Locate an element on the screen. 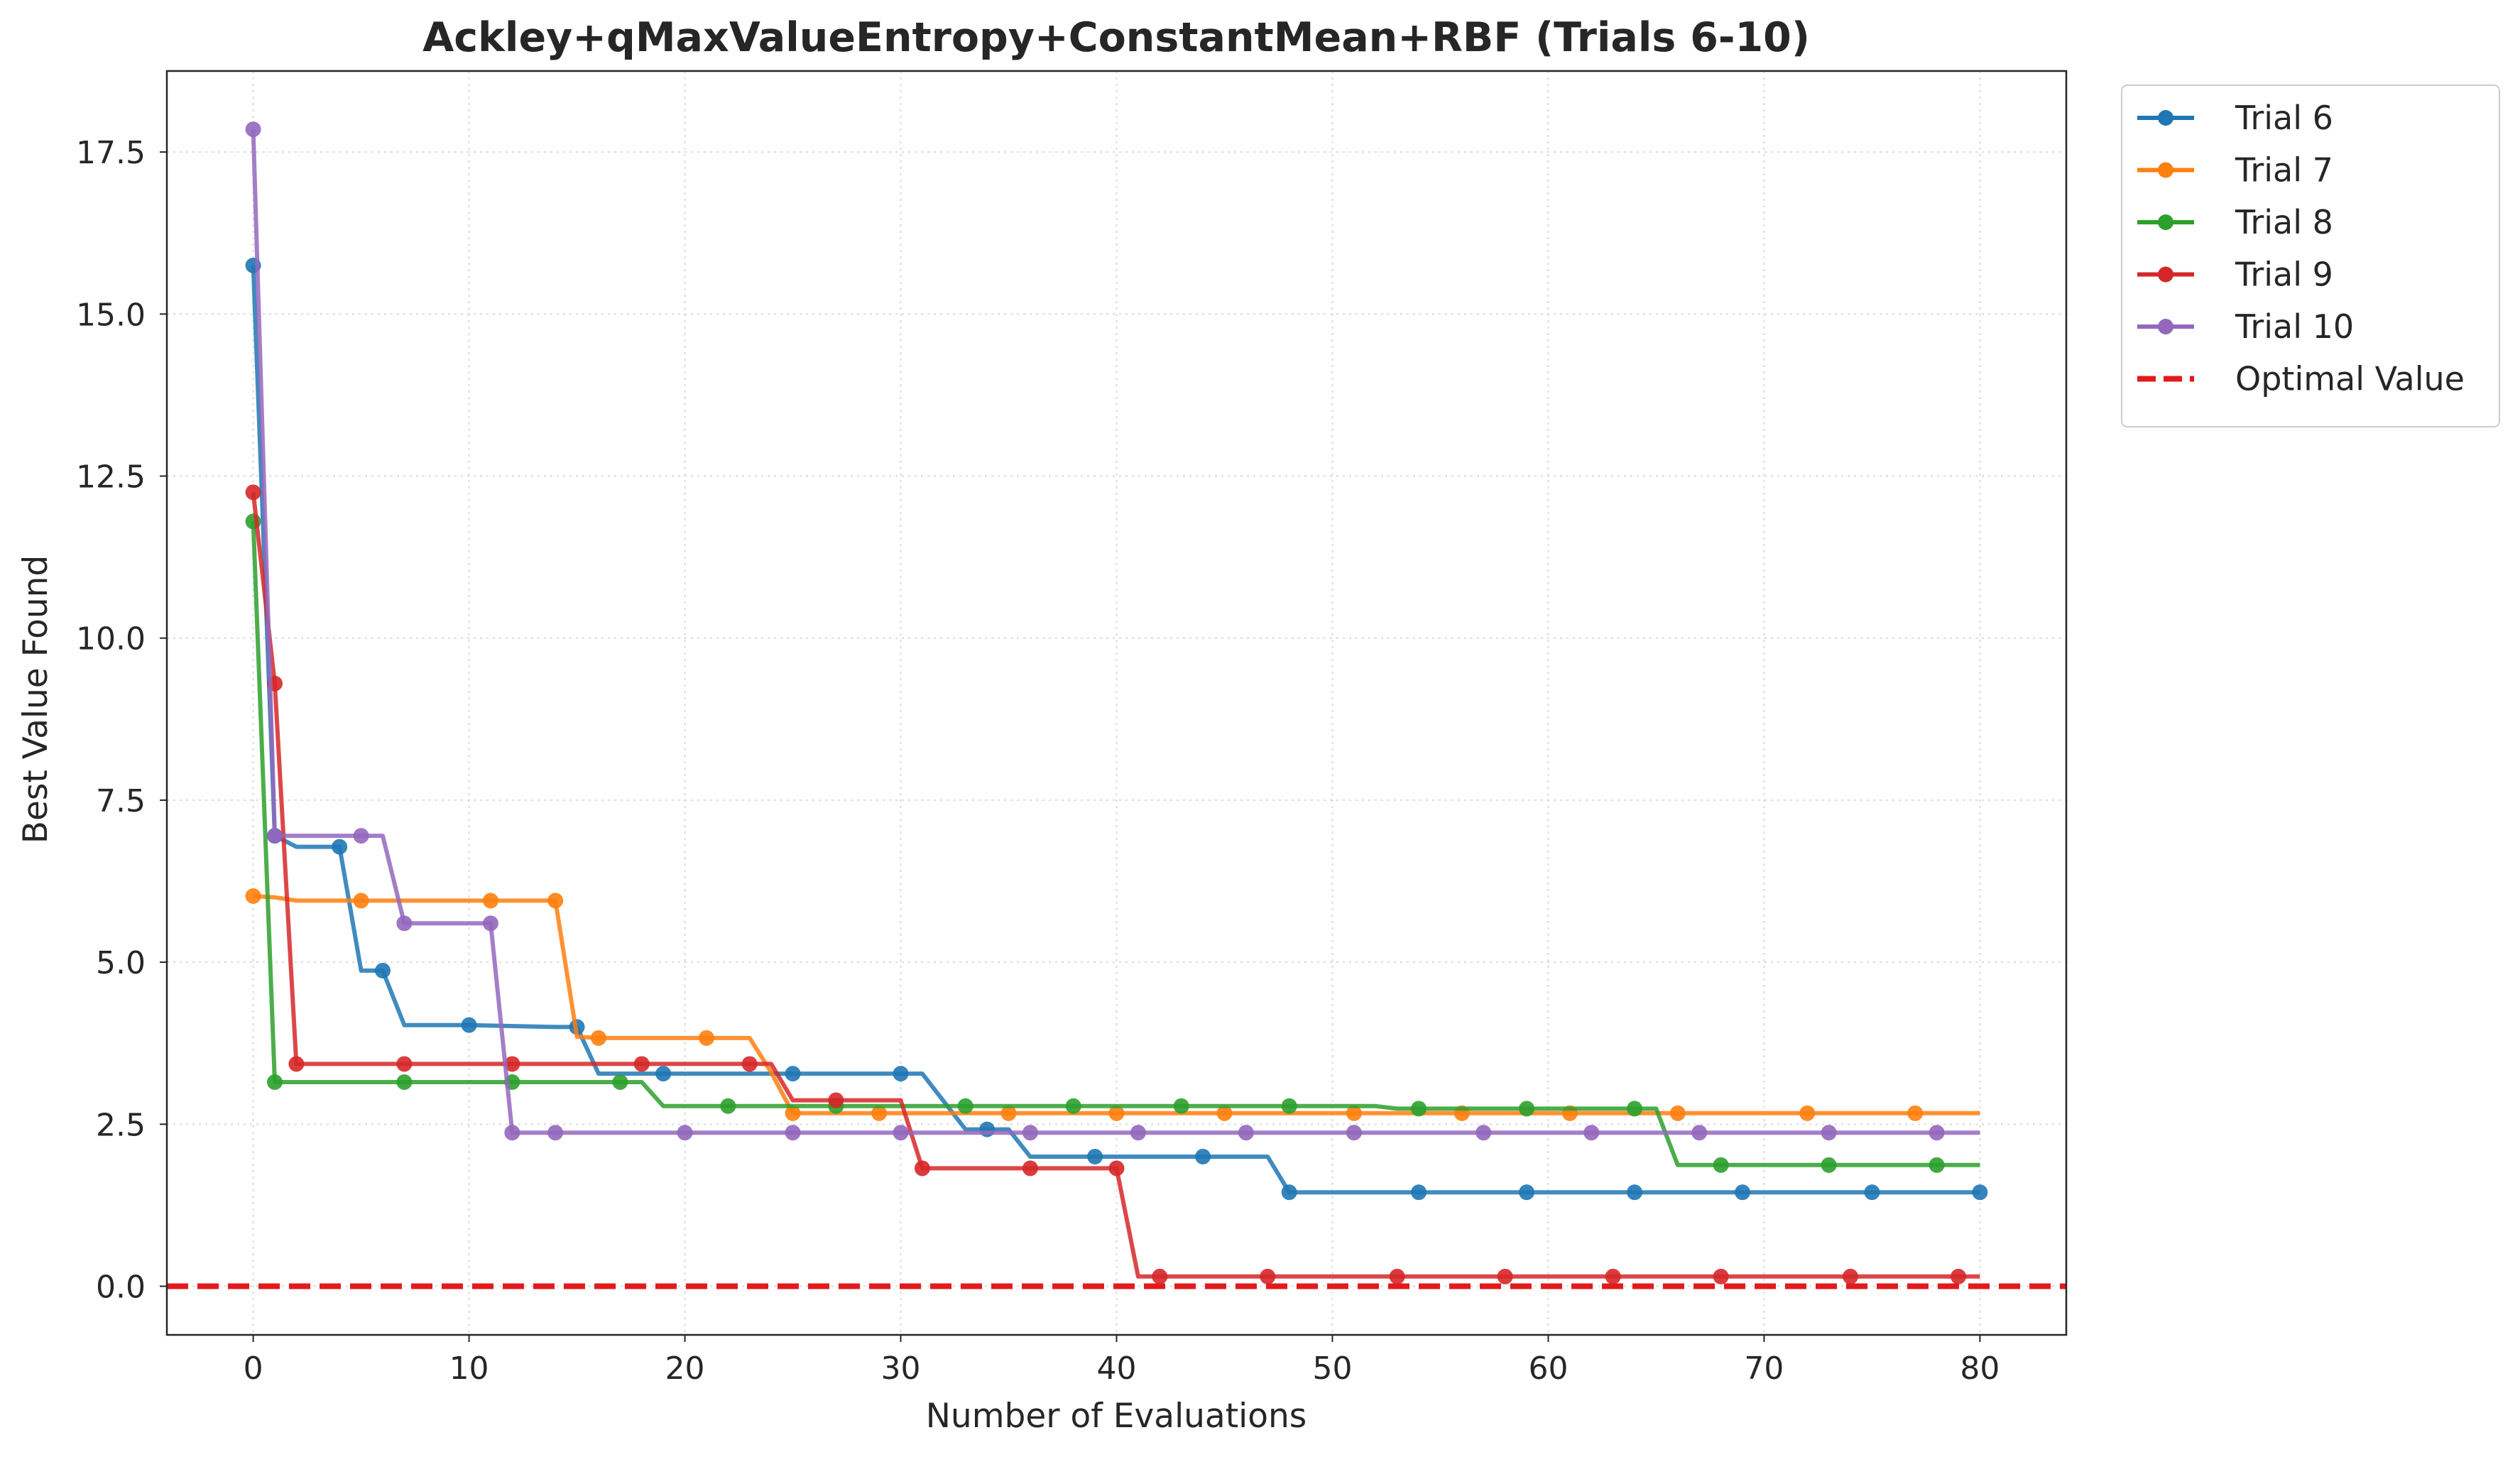 This screenshot has height=1457, width=2520. y-tick-label: 2.5 is located at coordinates (121, 1125).